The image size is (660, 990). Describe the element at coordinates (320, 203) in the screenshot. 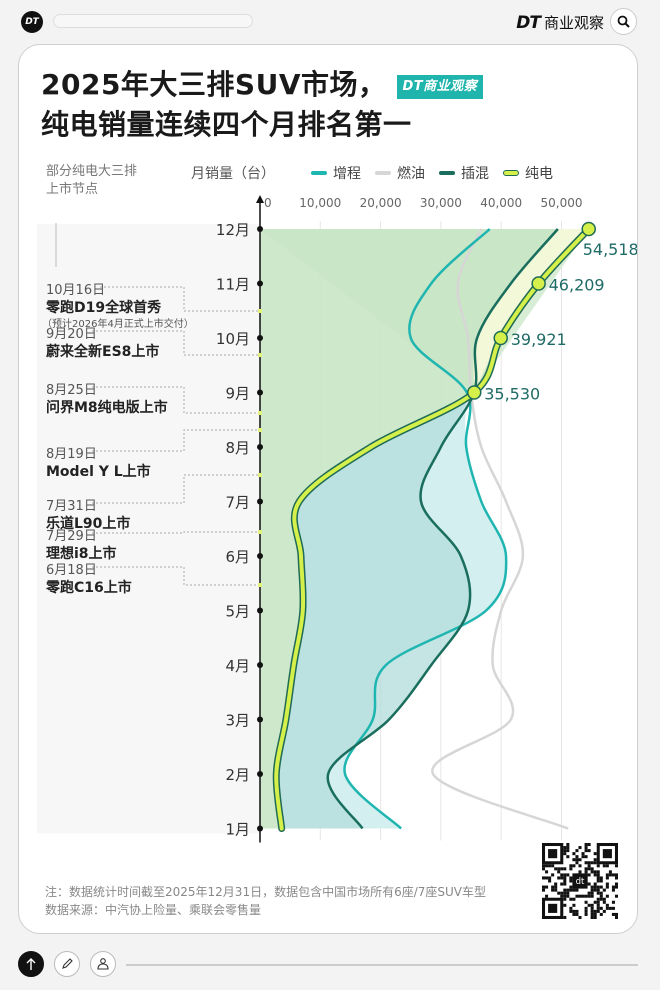

I see `svg-text: 10,000` at that location.